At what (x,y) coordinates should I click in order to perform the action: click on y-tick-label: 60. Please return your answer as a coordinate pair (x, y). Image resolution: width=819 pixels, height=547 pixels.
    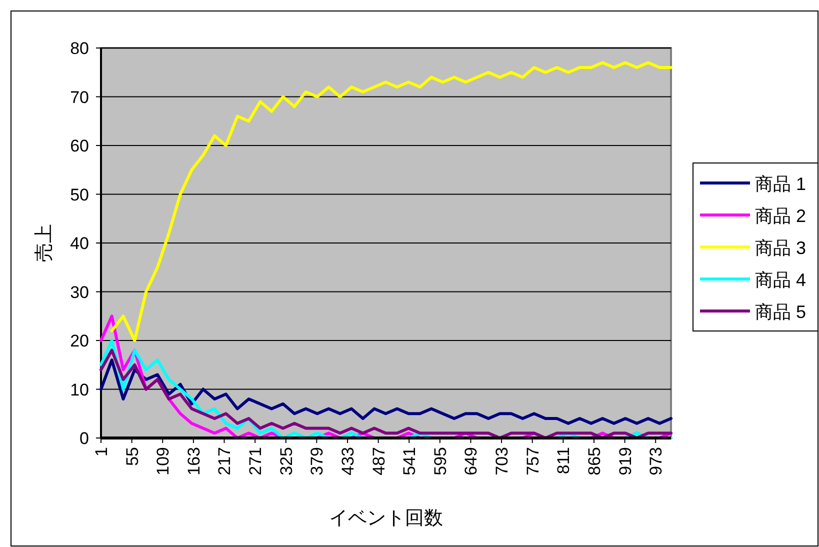
    Looking at the image, I should click on (79, 146).